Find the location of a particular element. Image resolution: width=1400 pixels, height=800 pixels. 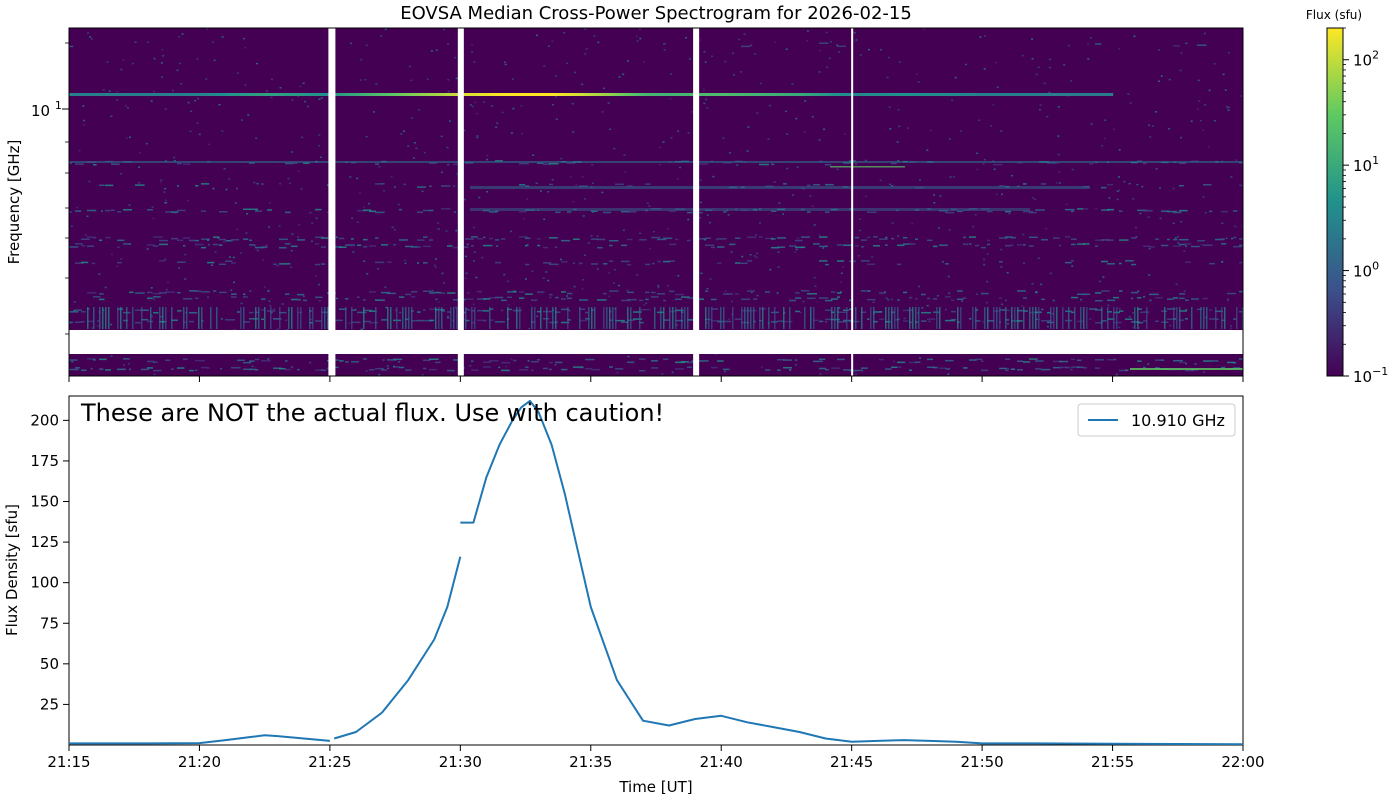

x-tick-label: 21:20 is located at coordinates (199, 762).